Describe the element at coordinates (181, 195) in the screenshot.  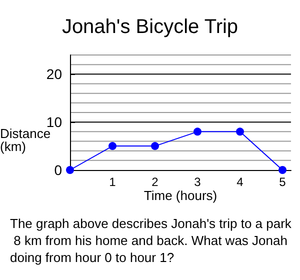
I see `x-axis-title: Time (hours)` at that location.